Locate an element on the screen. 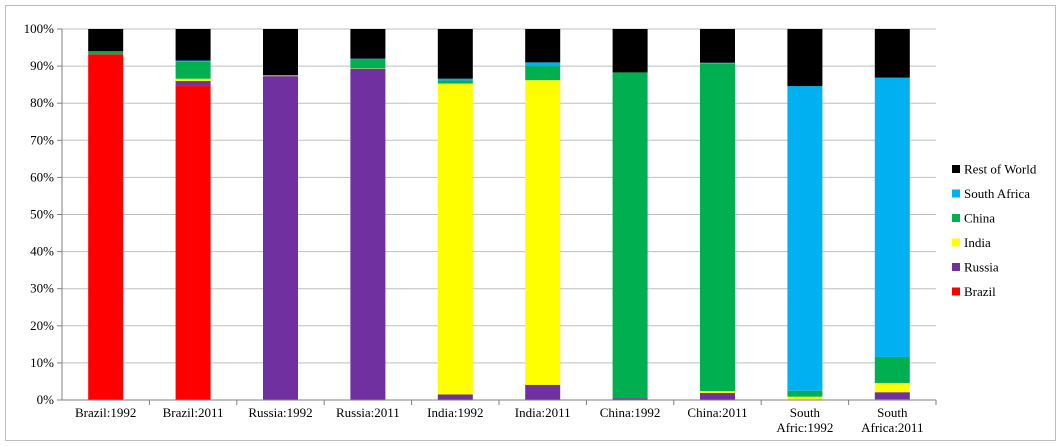  legend-label: Russia is located at coordinates (981, 267).